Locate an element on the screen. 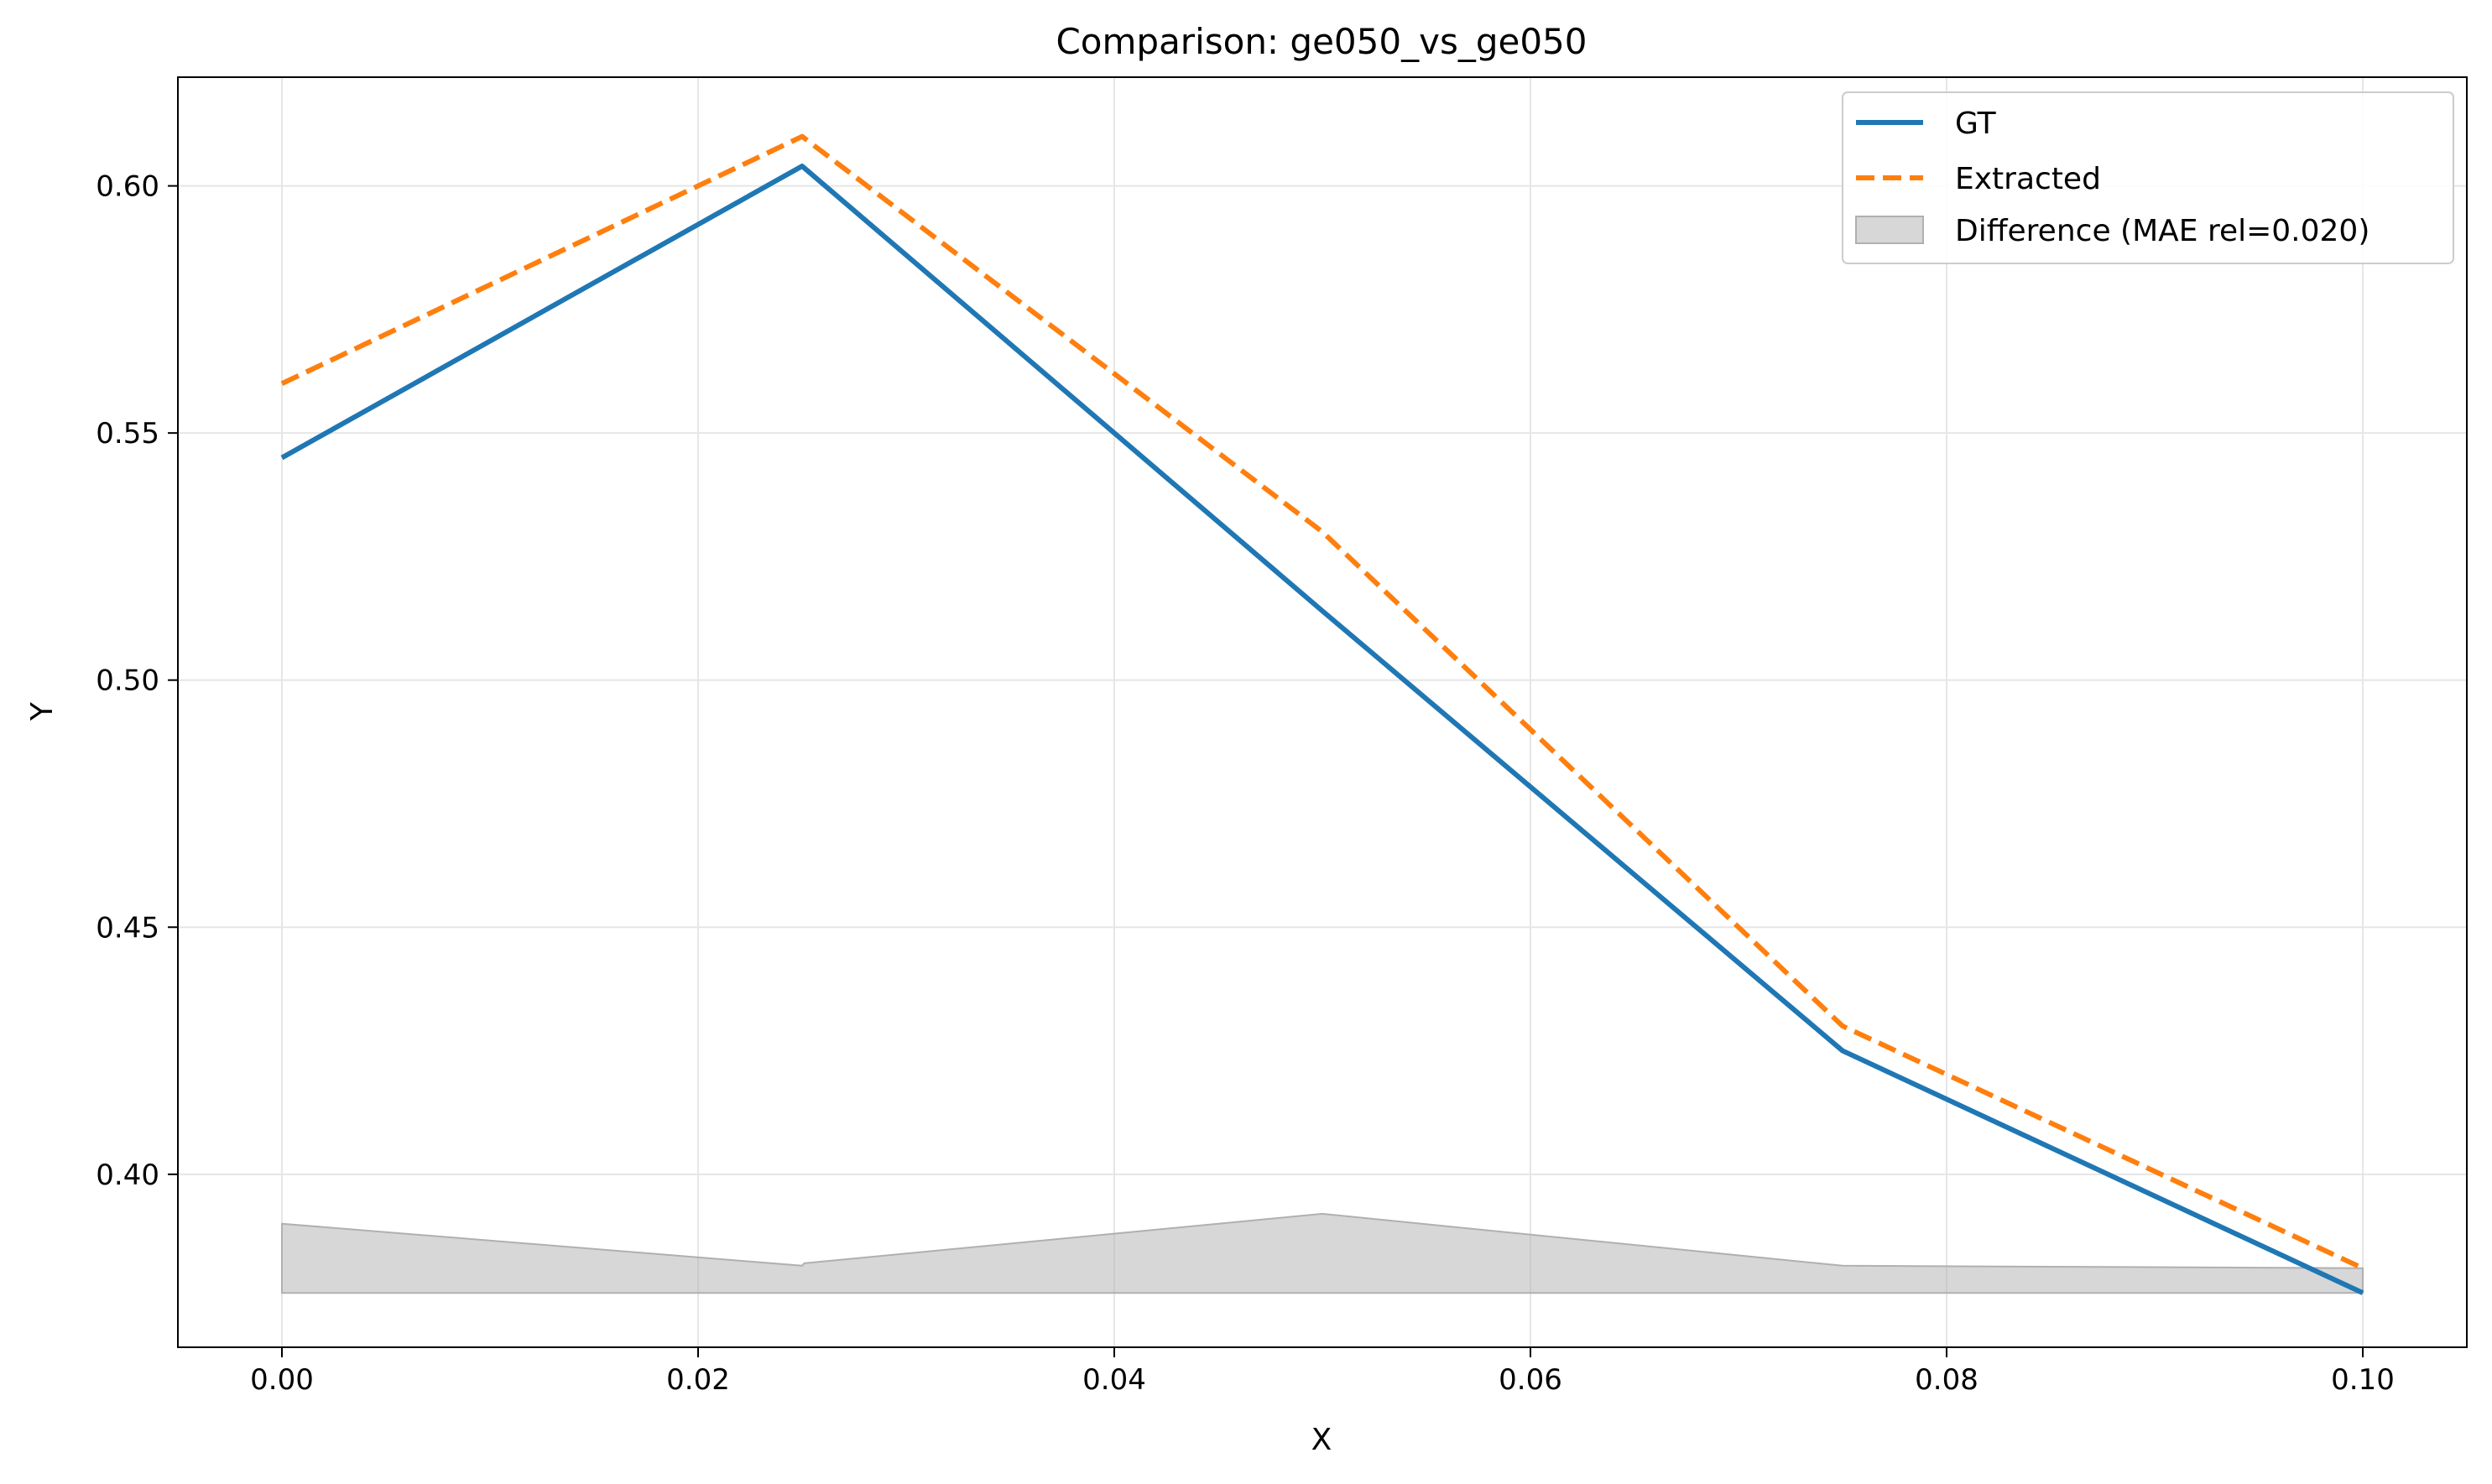 This screenshot has height=1484, width=2492. difference-band is located at coordinates (1322, 1253).